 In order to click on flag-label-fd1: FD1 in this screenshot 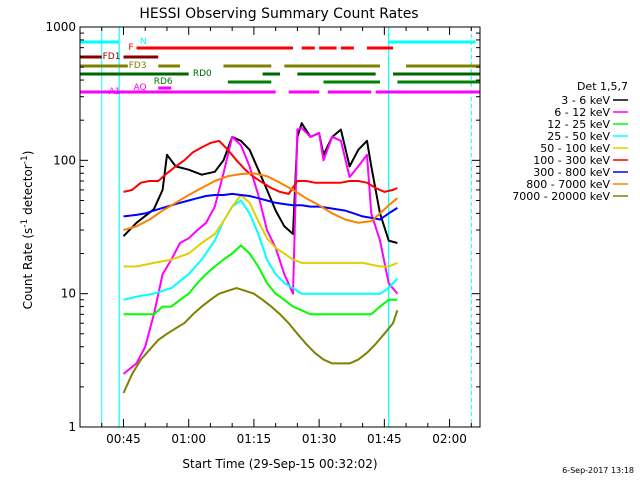, I will do `click(112, 57)`.